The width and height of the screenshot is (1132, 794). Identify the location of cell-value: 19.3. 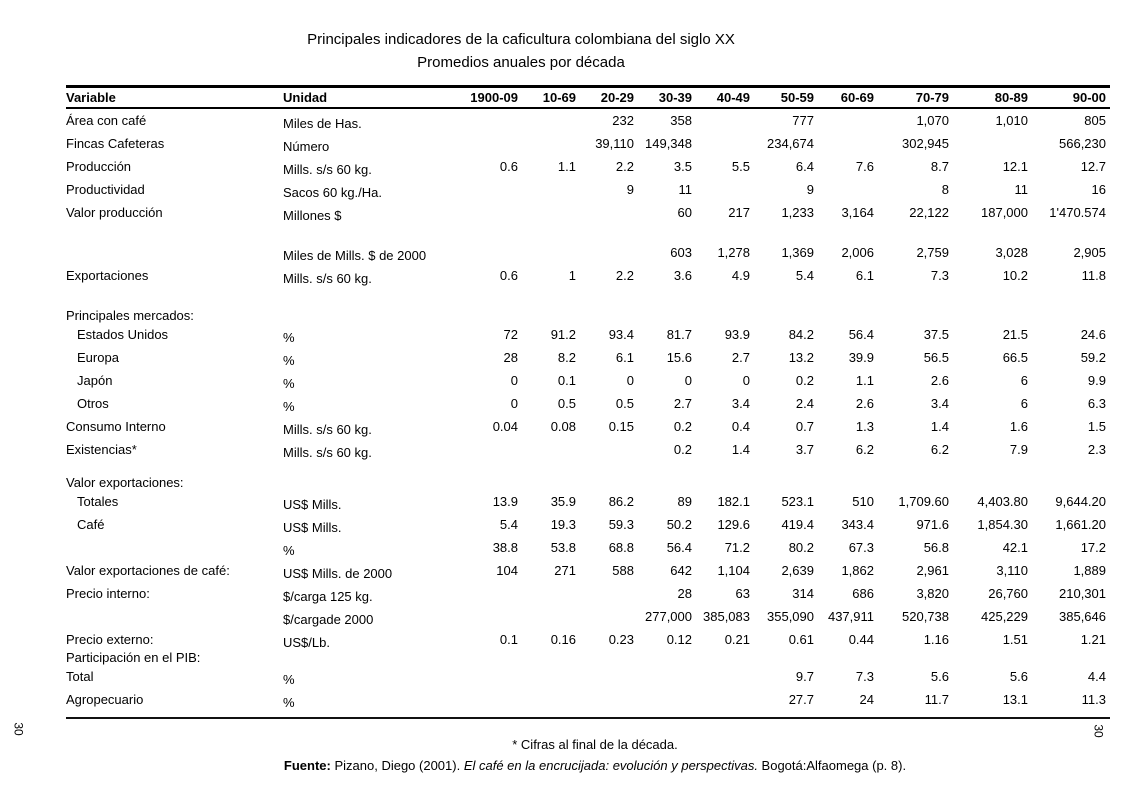
(563, 524).